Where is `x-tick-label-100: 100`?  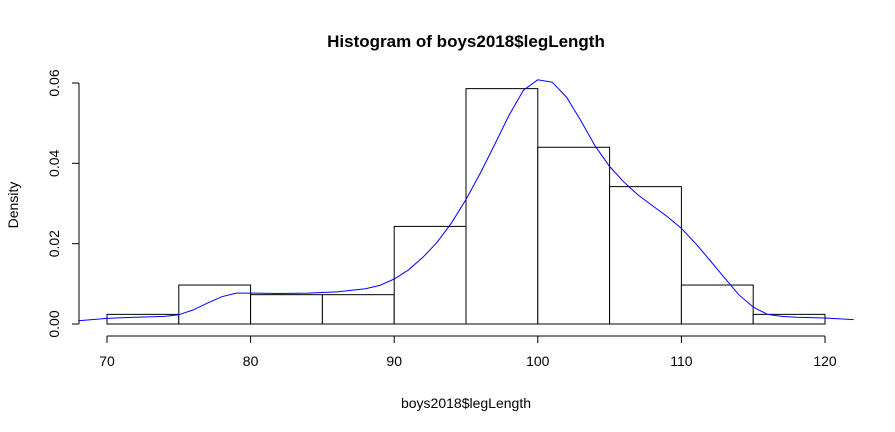
x-tick-label-100: 100 is located at coordinates (538, 361).